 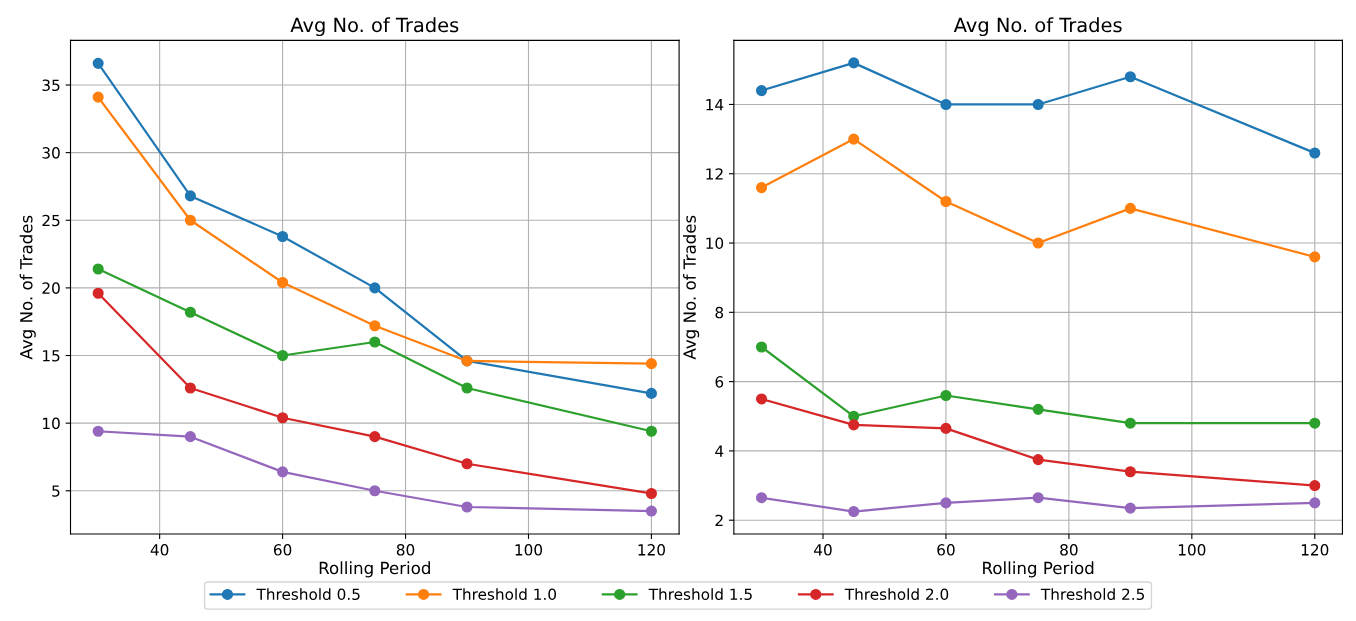 I want to click on y-tick-label: 20, so click(x=51, y=288).